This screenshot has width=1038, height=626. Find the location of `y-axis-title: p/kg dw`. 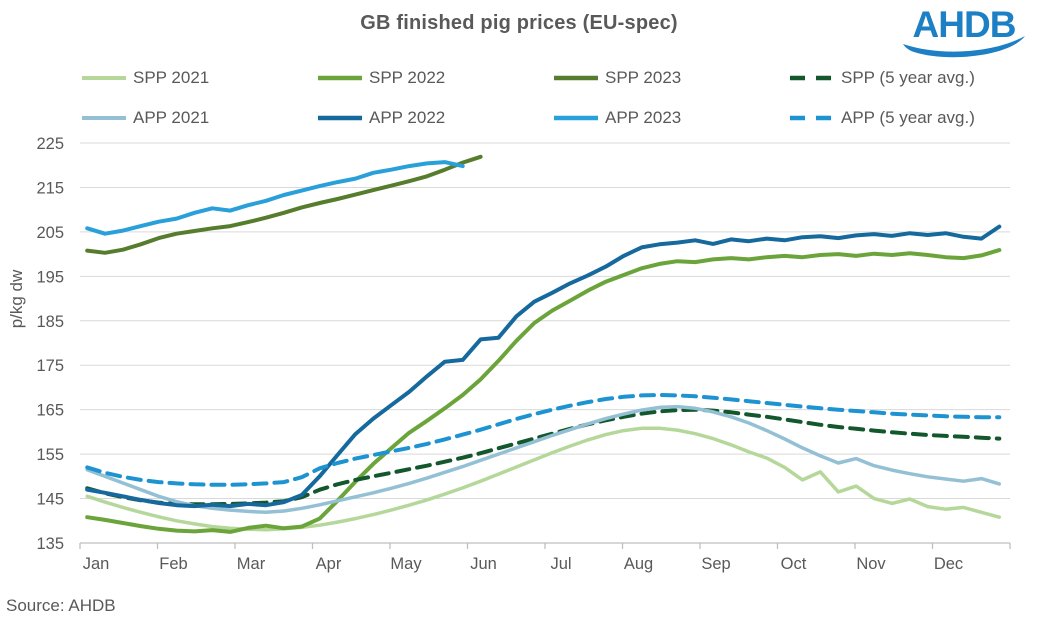

y-axis-title: p/kg dw is located at coordinates (16, 299).